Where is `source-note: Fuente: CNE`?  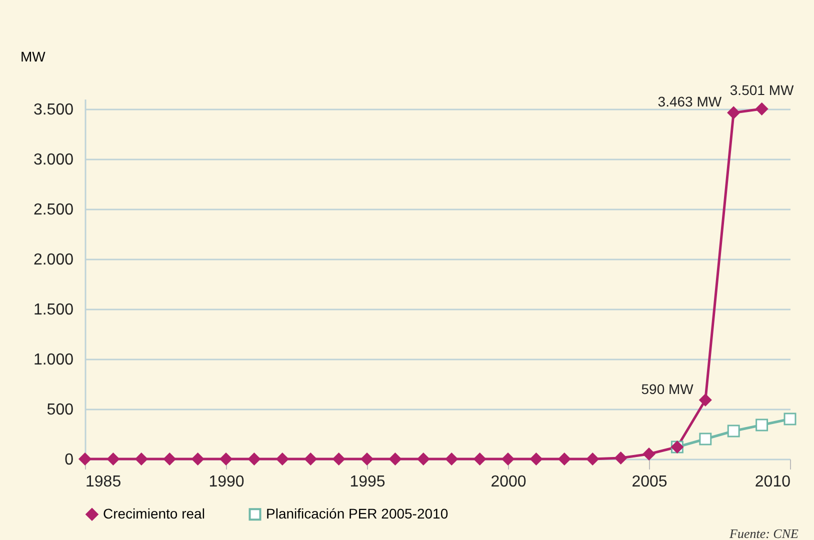
source-note: Fuente: CNE is located at coordinates (763, 533).